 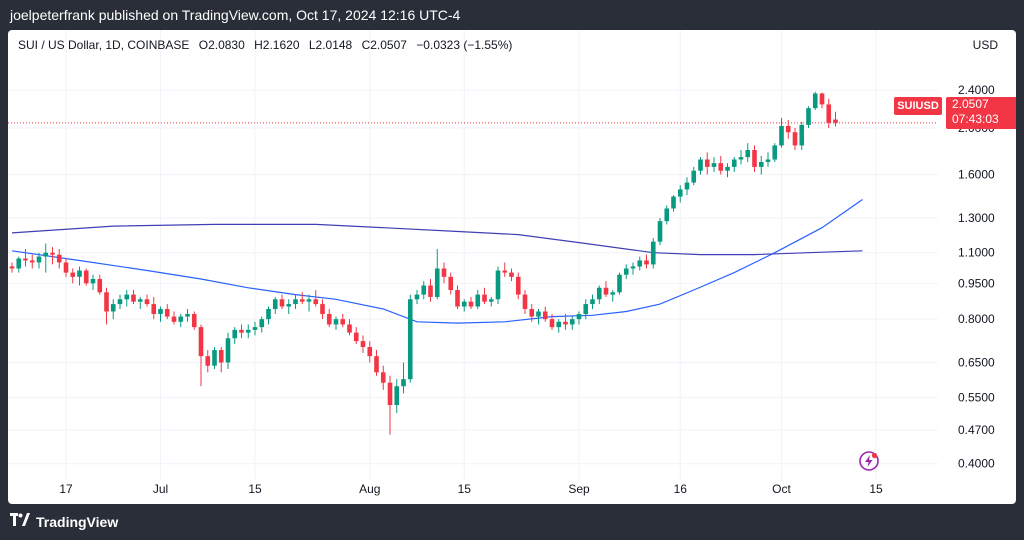 I want to click on time-tick-label: 16, so click(x=681, y=489).